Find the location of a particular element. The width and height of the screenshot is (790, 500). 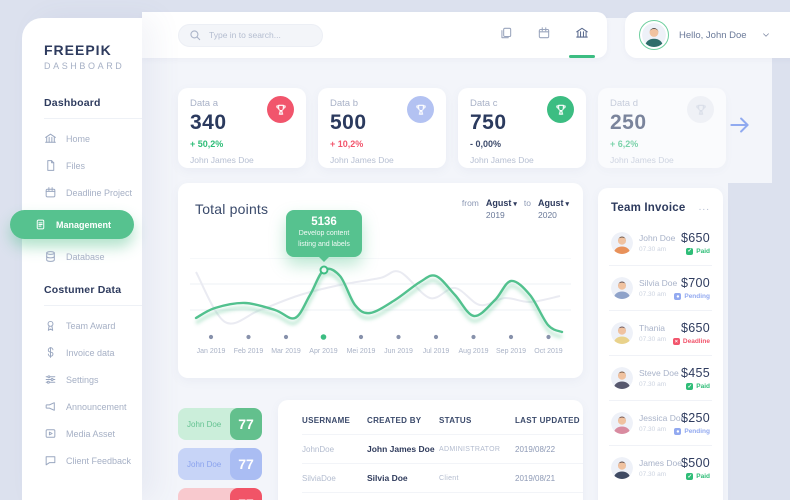

score-cards: John Doe 77 John Doe 77 John Doe 77 is located at coordinates (220, 454).